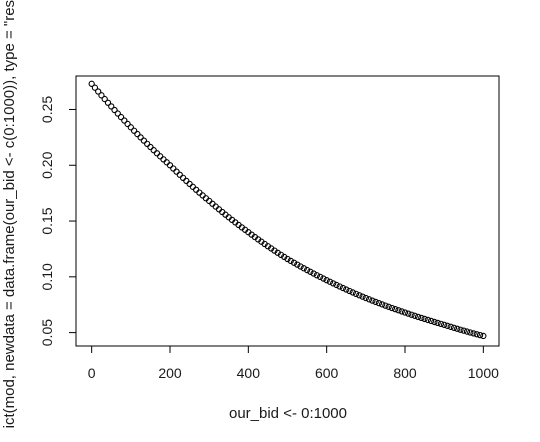 The height and width of the screenshot is (442, 540). What do you see at coordinates (327, 373) in the screenshot?
I see `x-tick-label: 600` at bounding box center [327, 373].